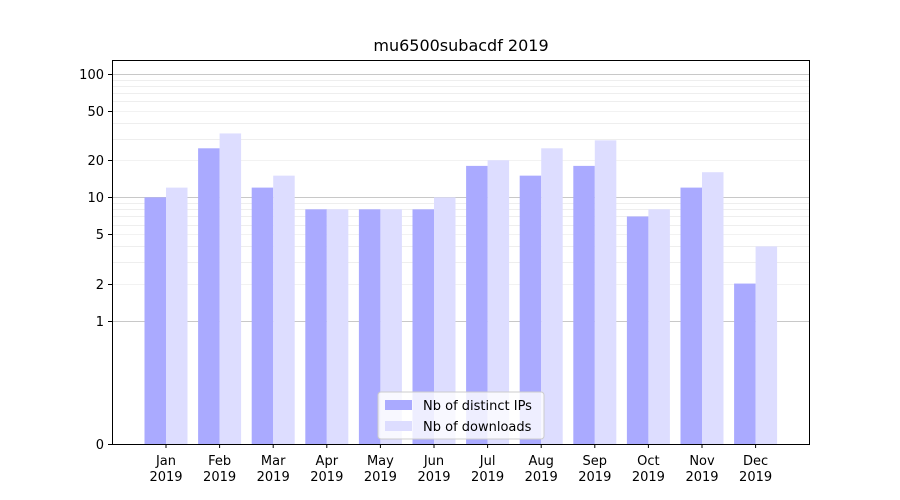 This screenshot has width=900, height=500. Describe the element at coordinates (95, 198) in the screenshot. I see `y-tick-label: 10` at that location.